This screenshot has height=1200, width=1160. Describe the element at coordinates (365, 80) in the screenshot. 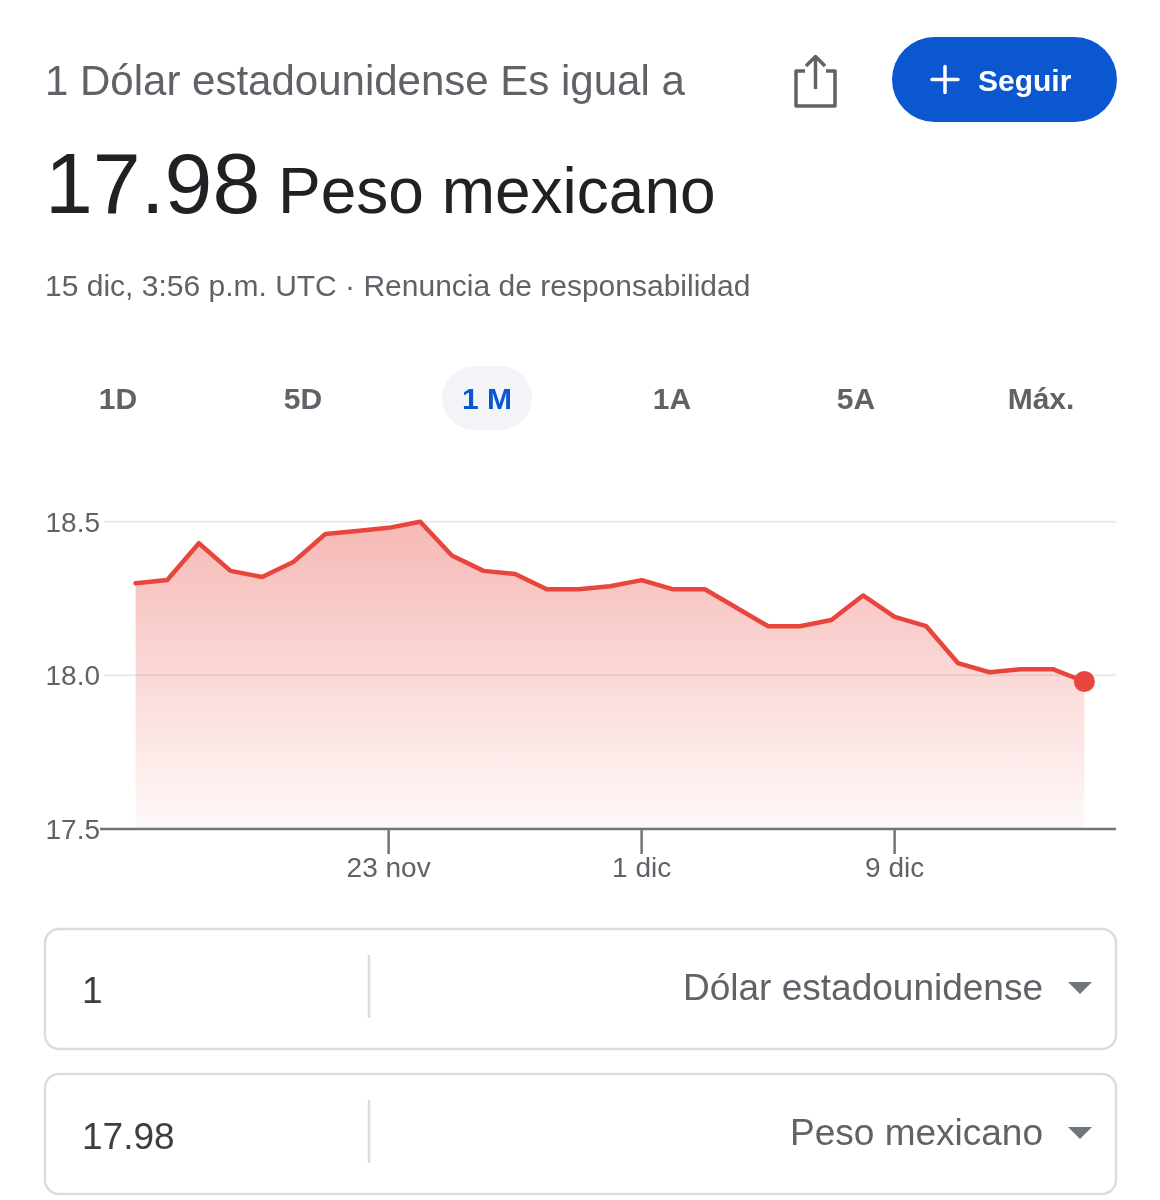

I see `chart-title: 1 Dólar estadounidense Es igual a` at that location.